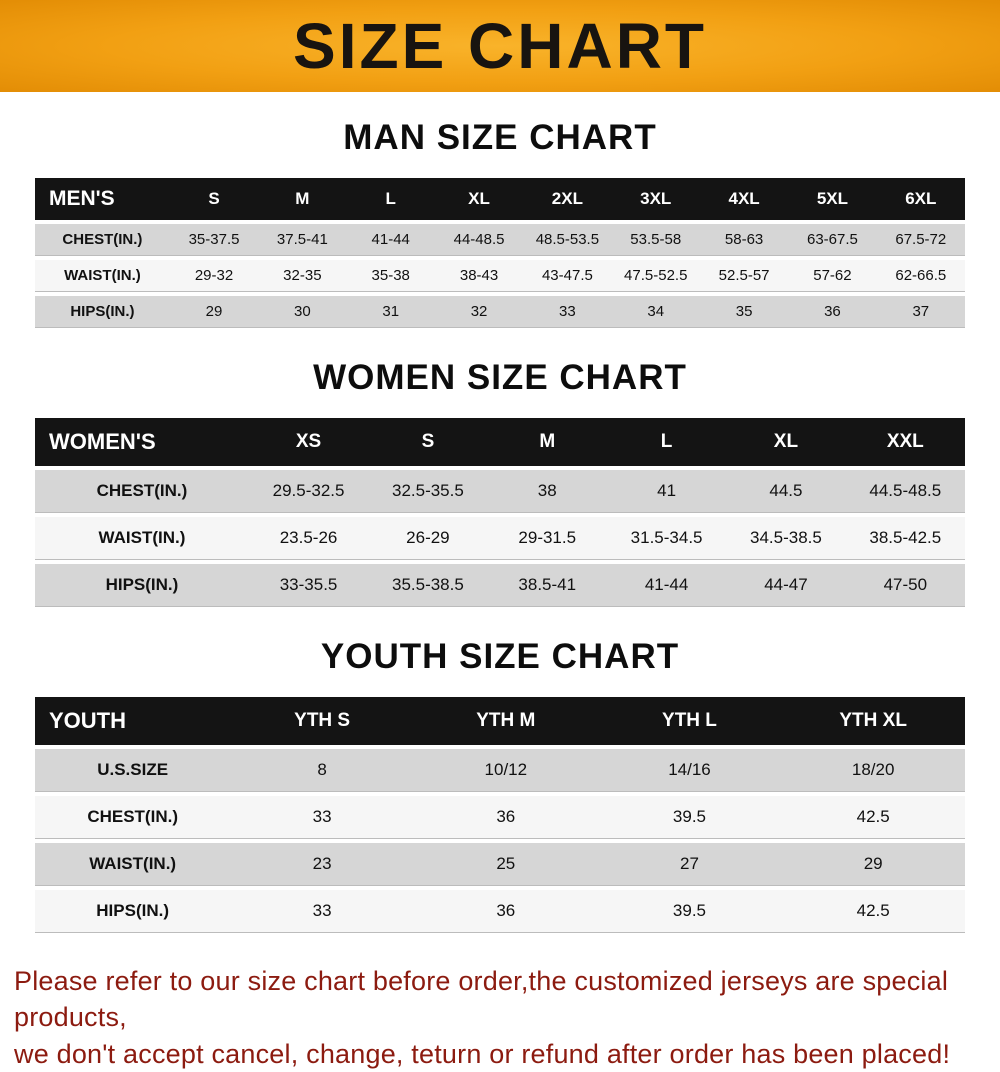  What do you see at coordinates (308, 538) in the screenshot?
I see `table-cell: 23.5-26` at bounding box center [308, 538].